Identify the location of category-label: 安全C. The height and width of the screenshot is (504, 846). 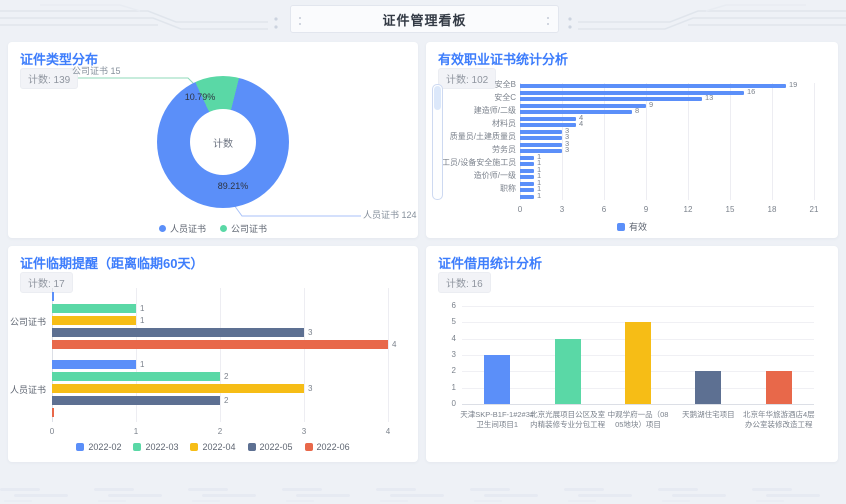
(505, 97).